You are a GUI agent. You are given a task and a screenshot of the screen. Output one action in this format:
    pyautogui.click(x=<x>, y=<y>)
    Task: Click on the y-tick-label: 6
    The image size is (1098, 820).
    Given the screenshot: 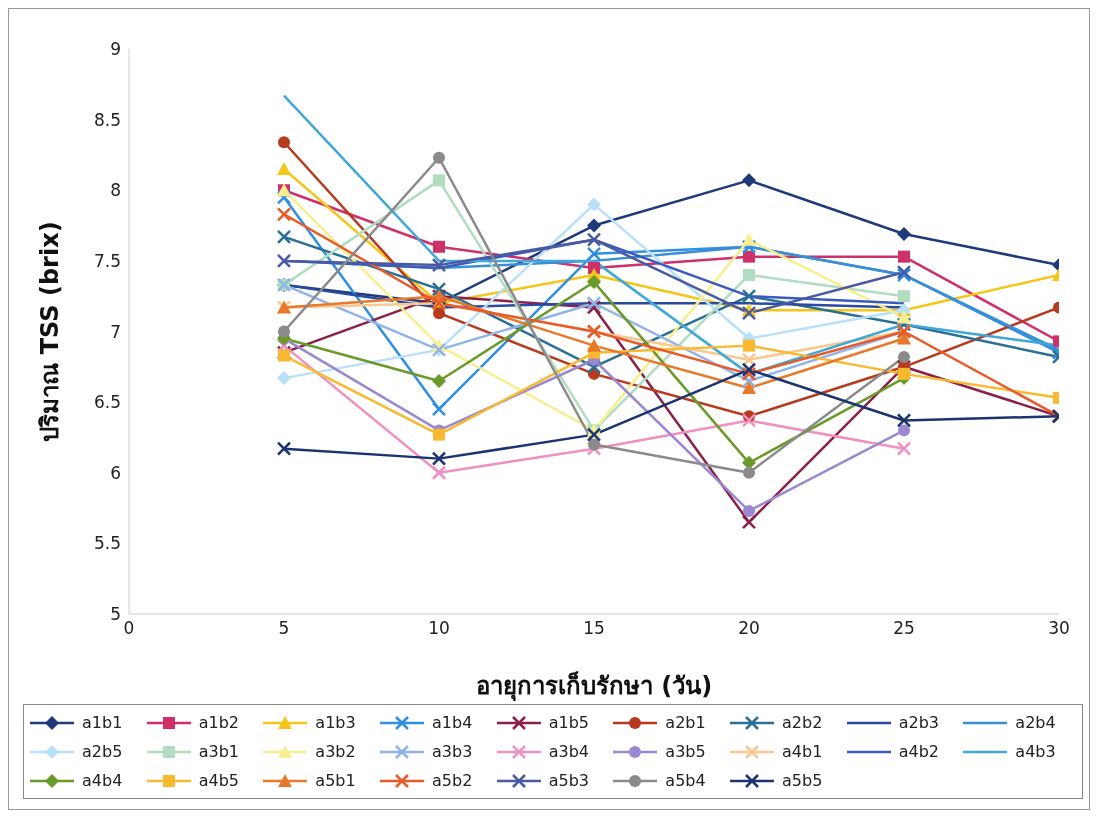 What is the action you would take?
    pyautogui.click(x=115, y=472)
    